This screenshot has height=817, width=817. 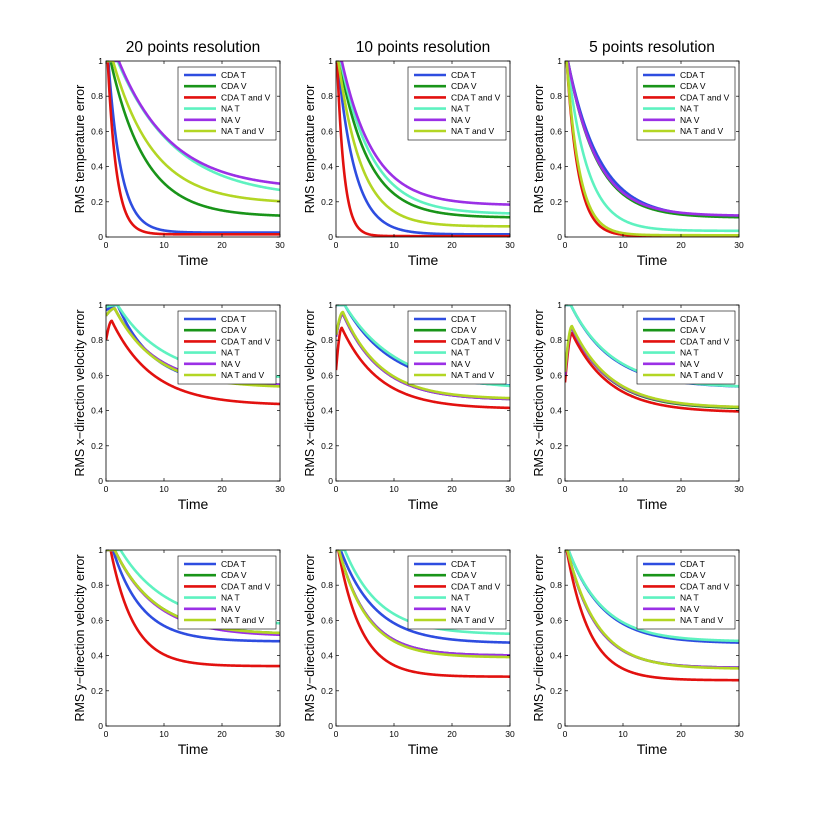 I want to click on y-axis-label: RMS x−direction velocity error, so click(x=539, y=392).